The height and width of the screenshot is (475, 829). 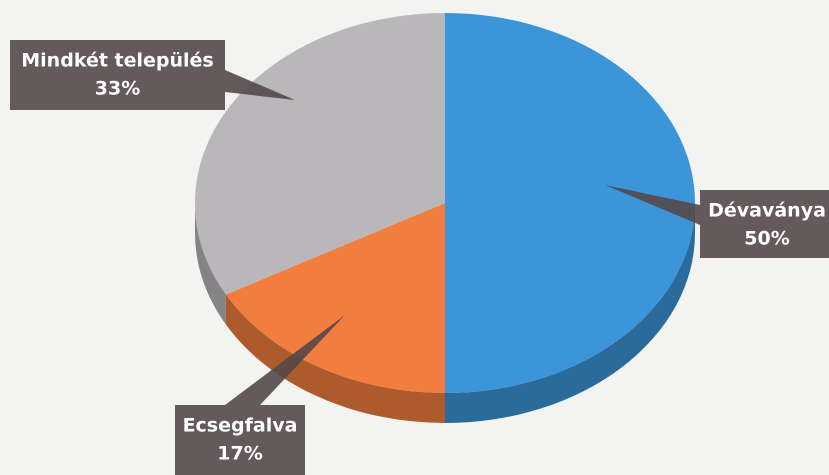 What do you see at coordinates (240, 426) in the screenshot?
I see `label-name: Ecsegfalva` at bounding box center [240, 426].